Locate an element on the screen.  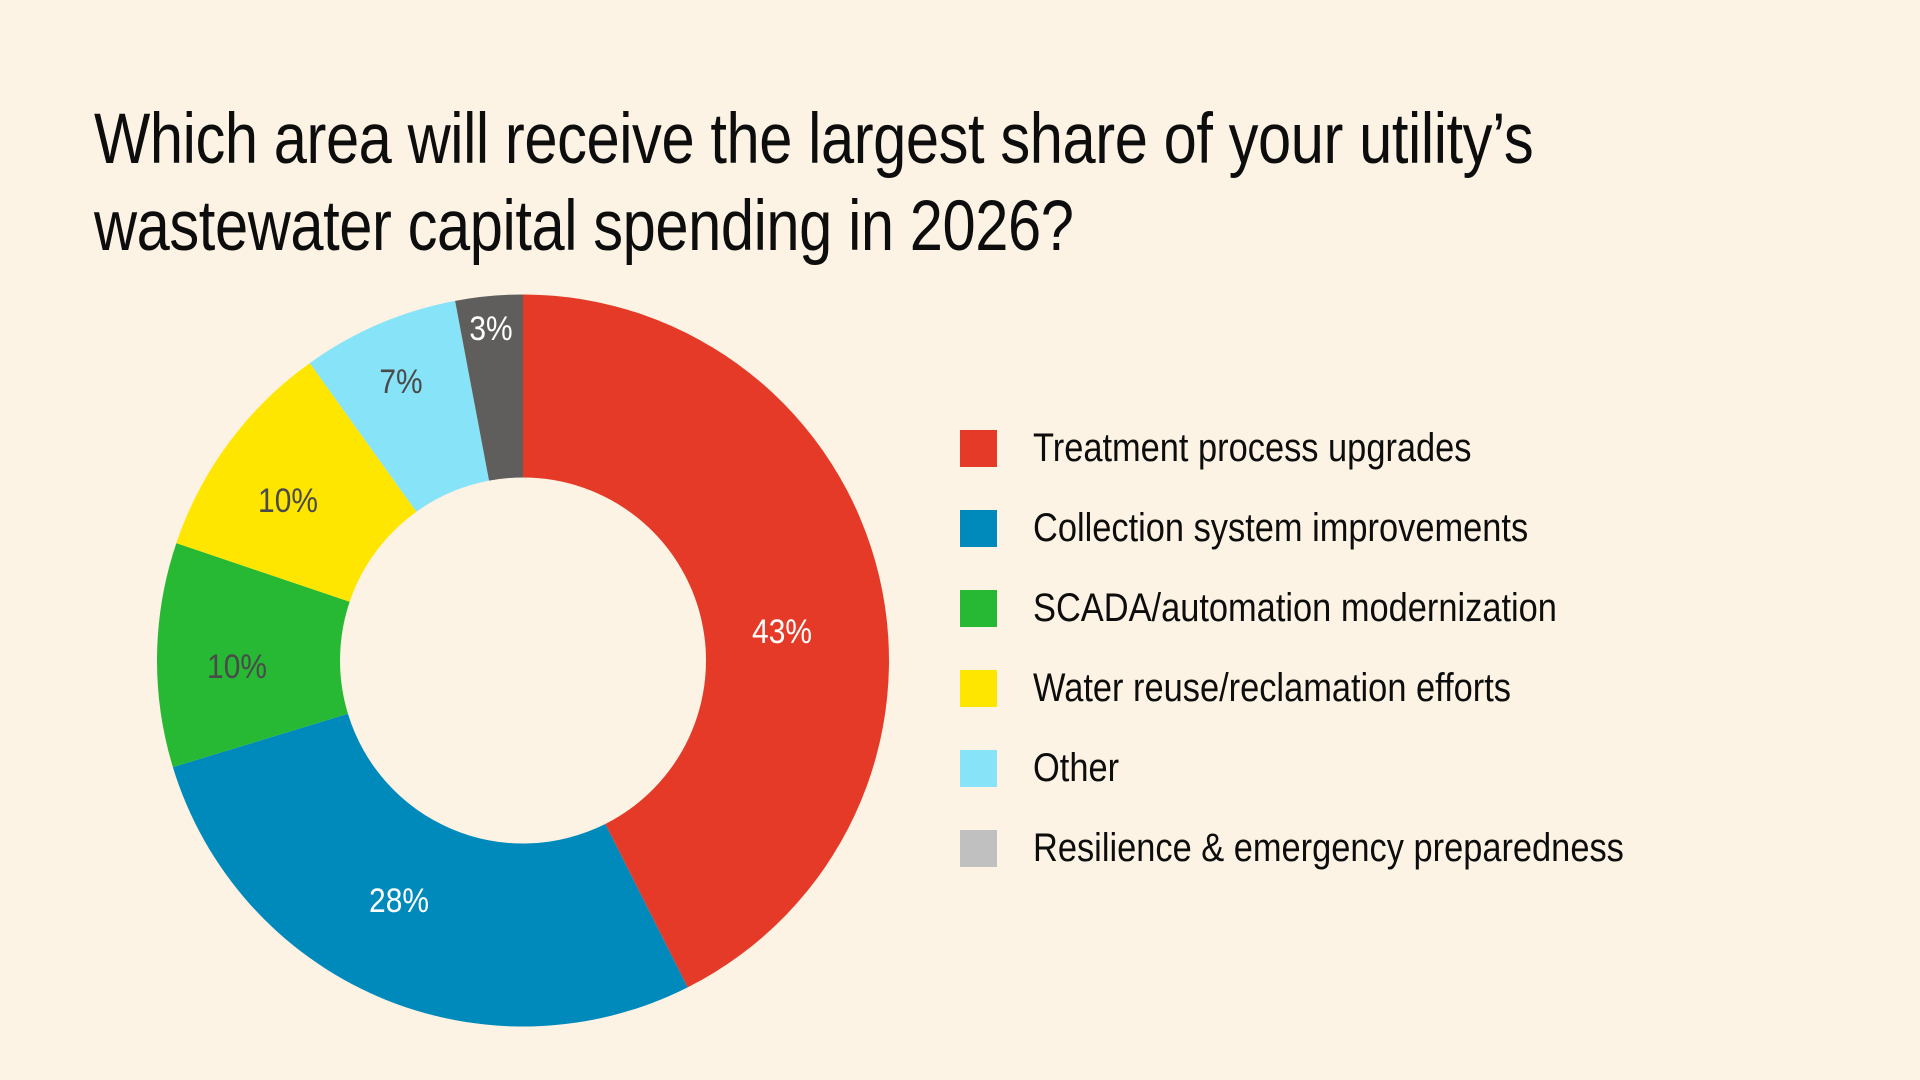
donut-slice-other is located at coordinates (399, 406).